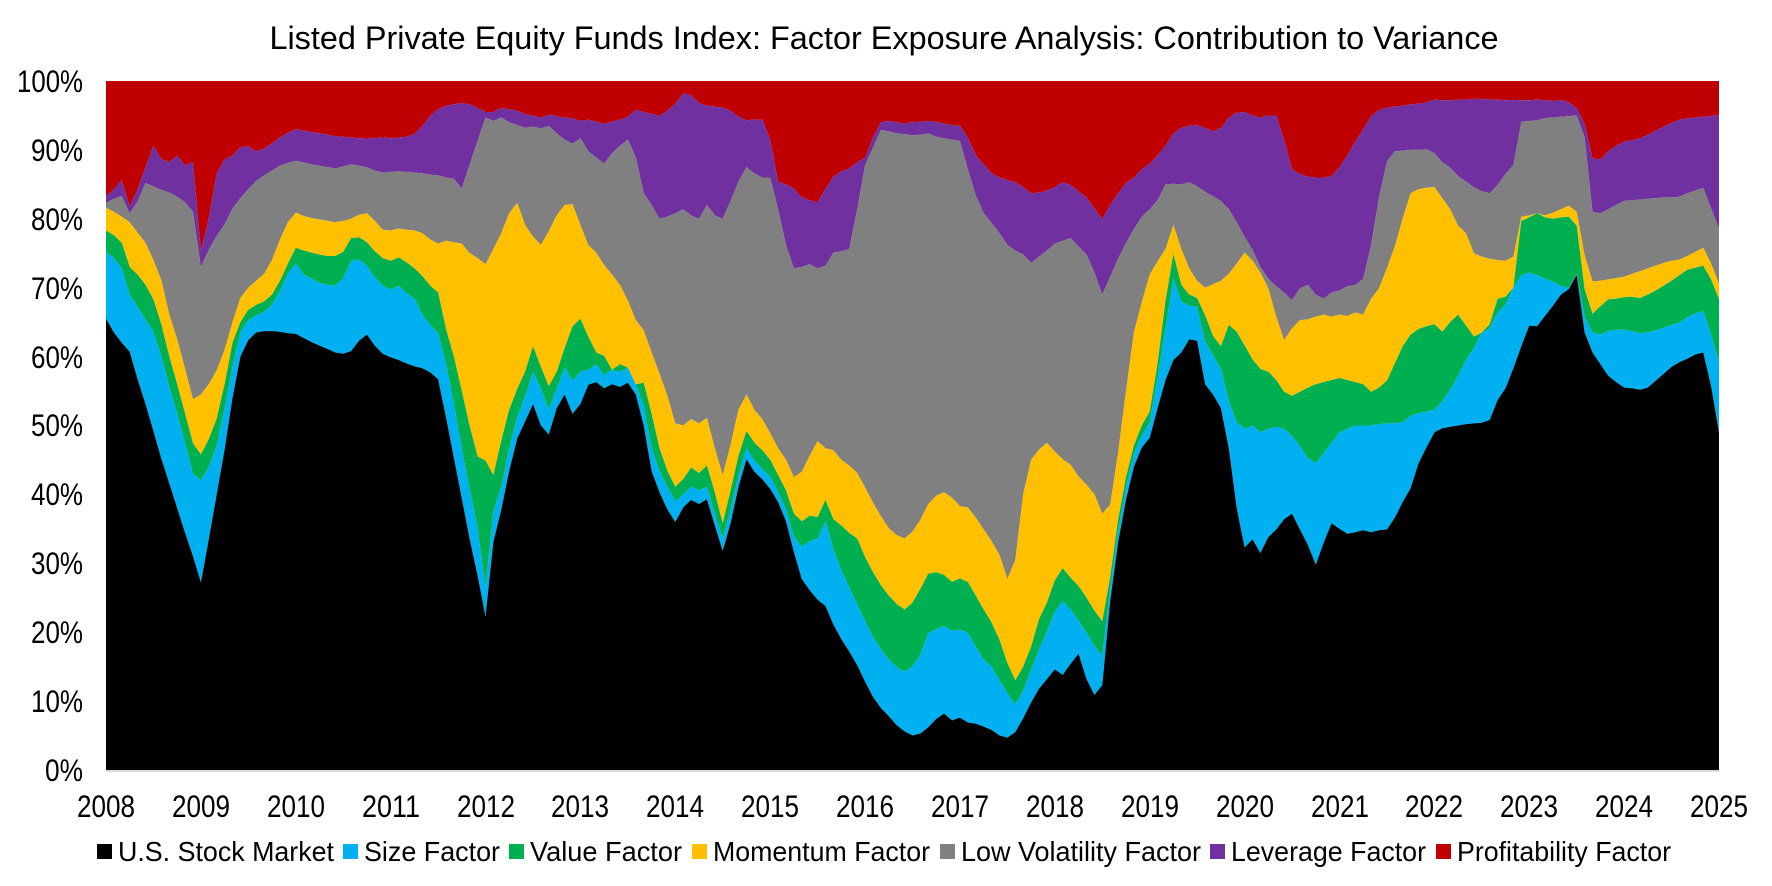 This screenshot has height=886, width=1772. What do you see at coordinates (296, 806) in the screenshot?
I see `svg-text: 2010` at bounding box center [296, 806].